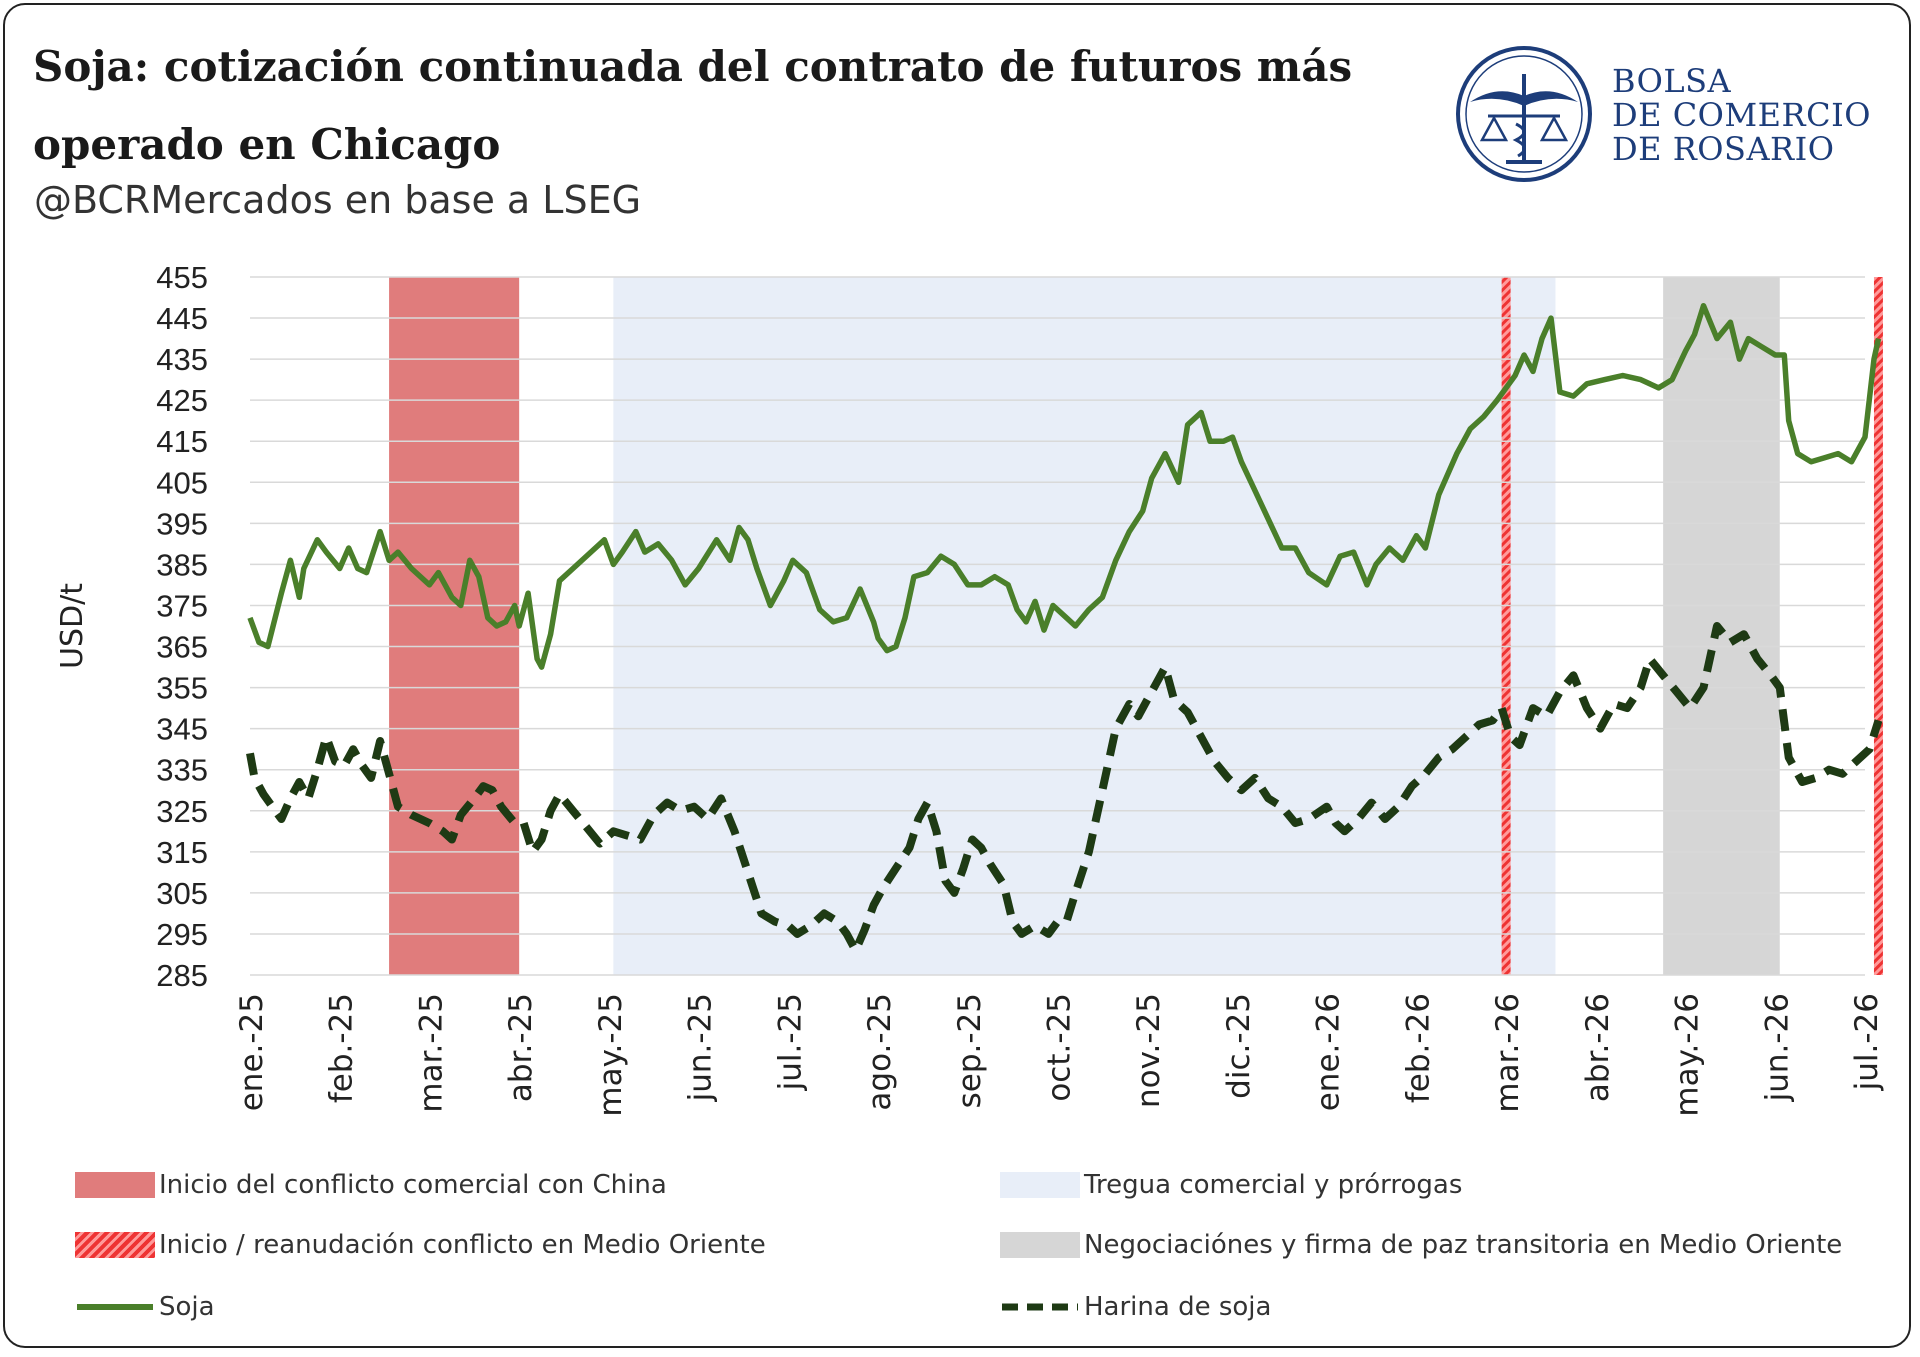 This screenshot has width=1920, height=1357. I want to click on x-tick-label: ene.-26, so click(1329, 1052).